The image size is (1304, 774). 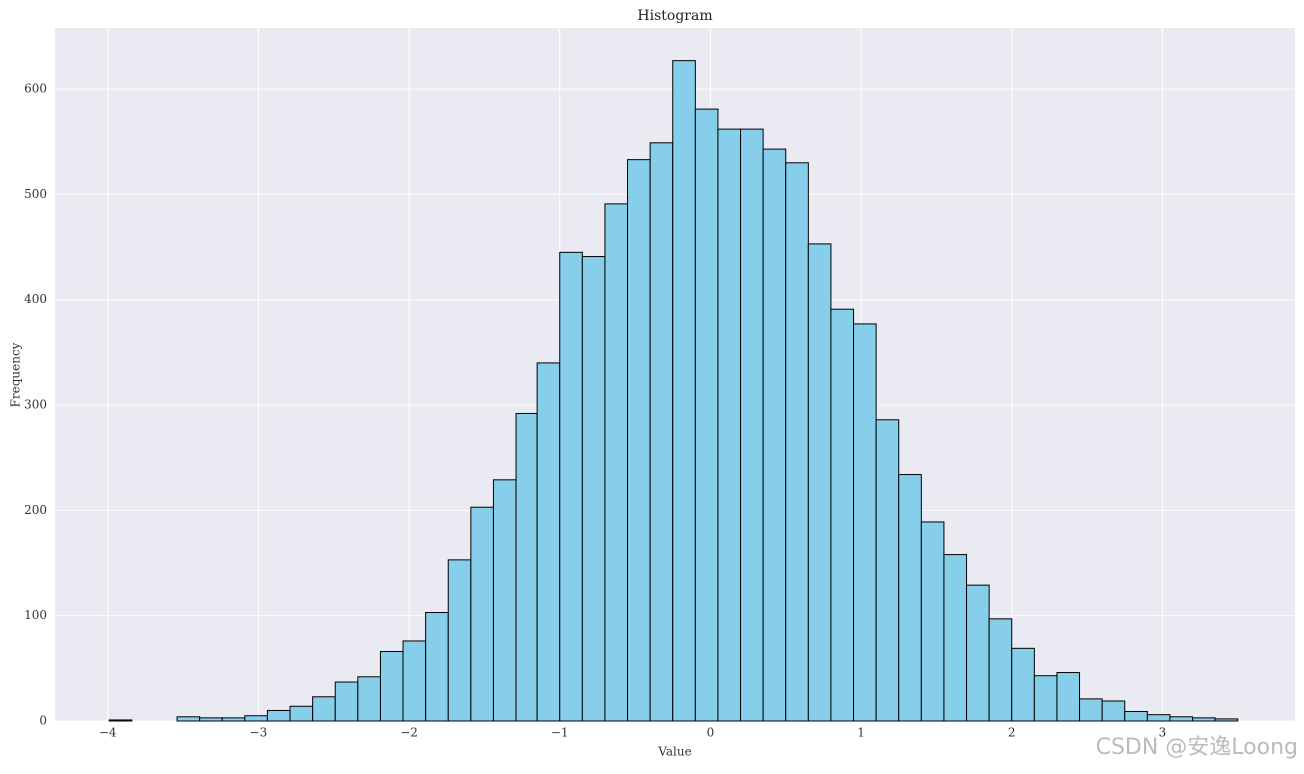 I want to click on y-axis-label: Frequency, so click(x=16, y=374).